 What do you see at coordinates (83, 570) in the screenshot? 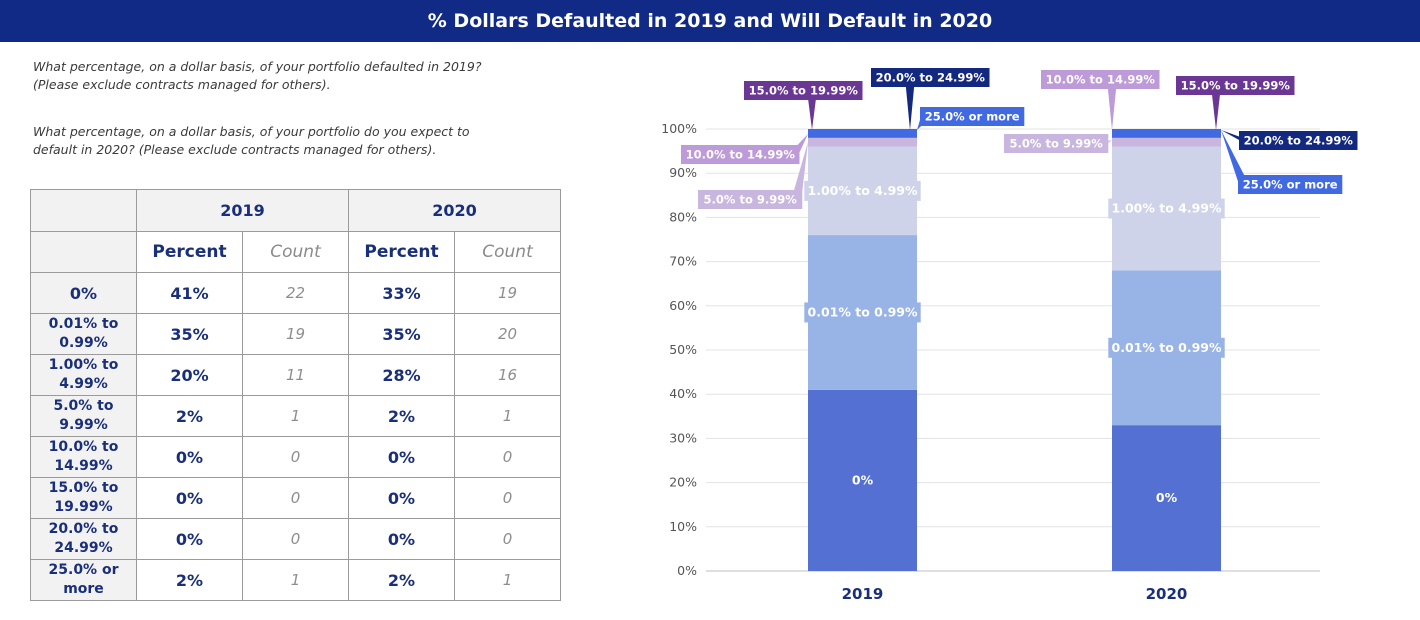
I see `row-label-line: 25.0% or` at bounding box center [83, 570].